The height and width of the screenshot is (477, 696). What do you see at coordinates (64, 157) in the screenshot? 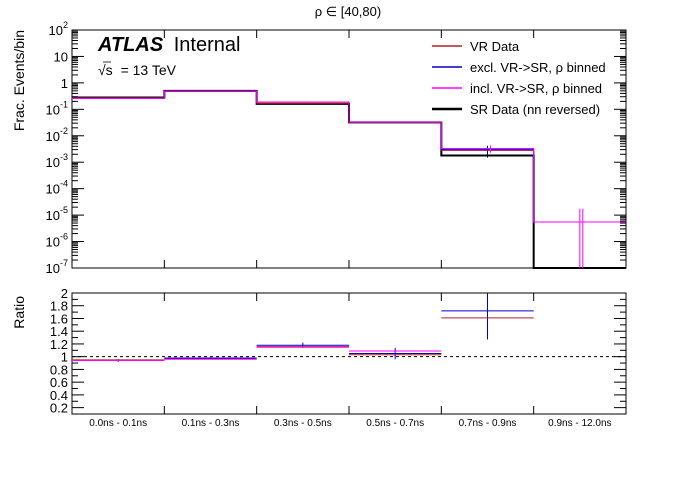
I see `main-y-tick-exponent: -3` at bounding box center [64, 157].